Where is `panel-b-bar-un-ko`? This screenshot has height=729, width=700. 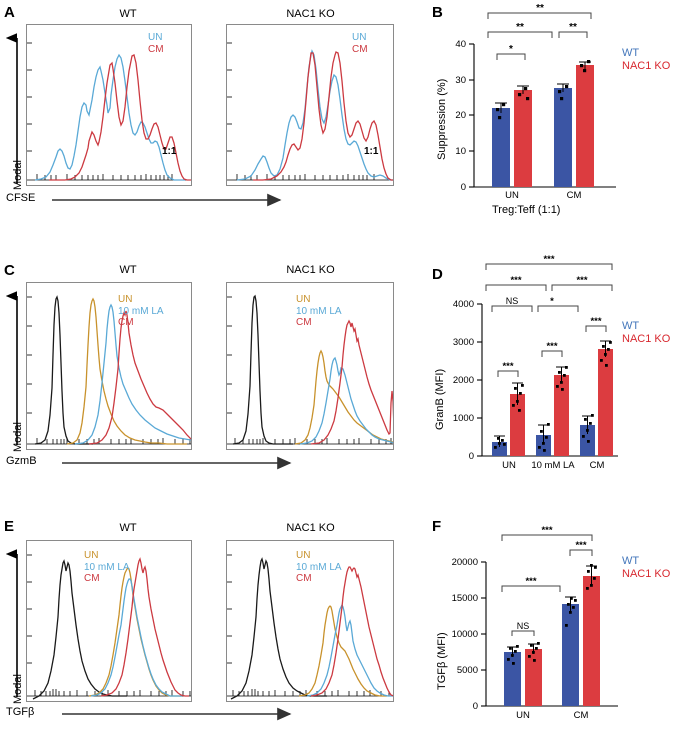
panel-b-bar-un-ko is located at coordinates (523, 138).